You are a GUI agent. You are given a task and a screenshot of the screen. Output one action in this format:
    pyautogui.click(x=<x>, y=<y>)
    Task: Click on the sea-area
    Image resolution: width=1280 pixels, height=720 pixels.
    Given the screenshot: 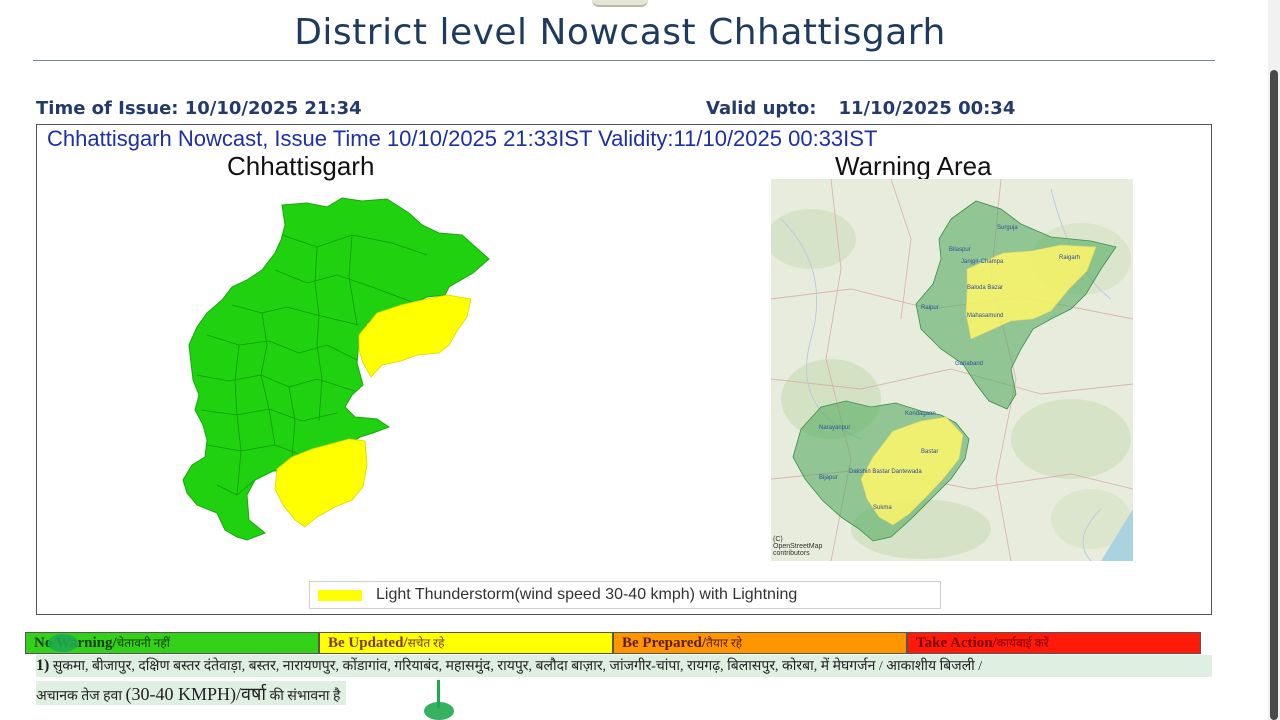 What is the action you would take?
    pyautogui.click(x=1117, y=535)
    